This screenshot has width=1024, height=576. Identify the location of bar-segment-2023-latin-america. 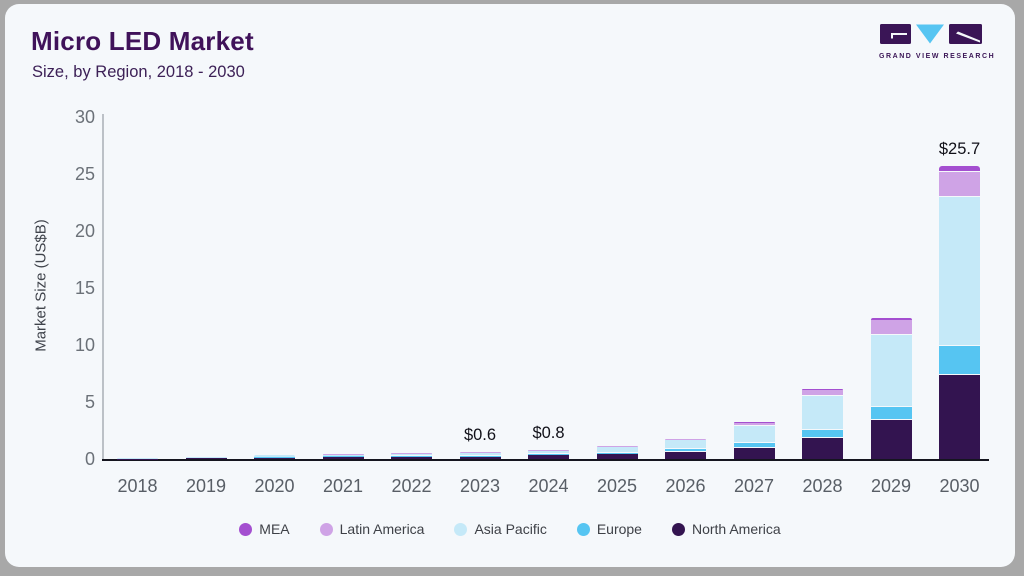
(480, 452).